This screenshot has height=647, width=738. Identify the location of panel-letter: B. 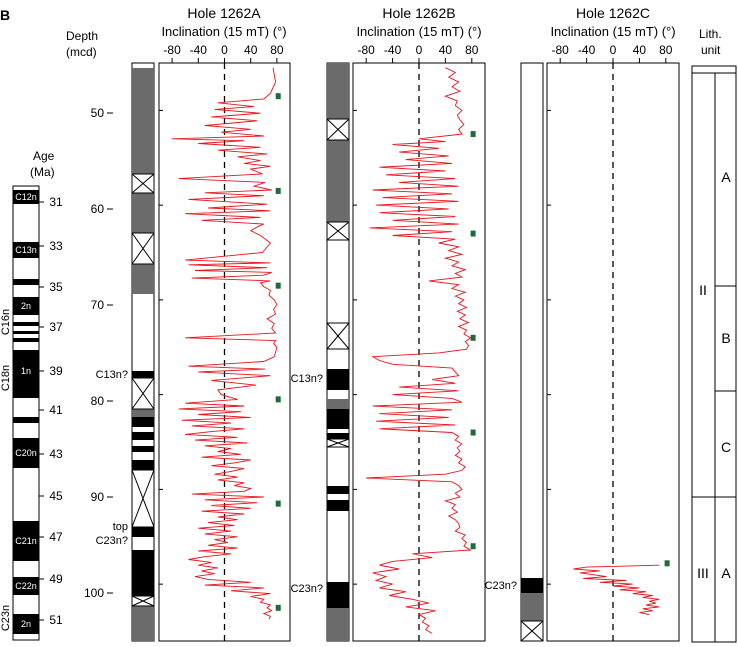
(5, 15).